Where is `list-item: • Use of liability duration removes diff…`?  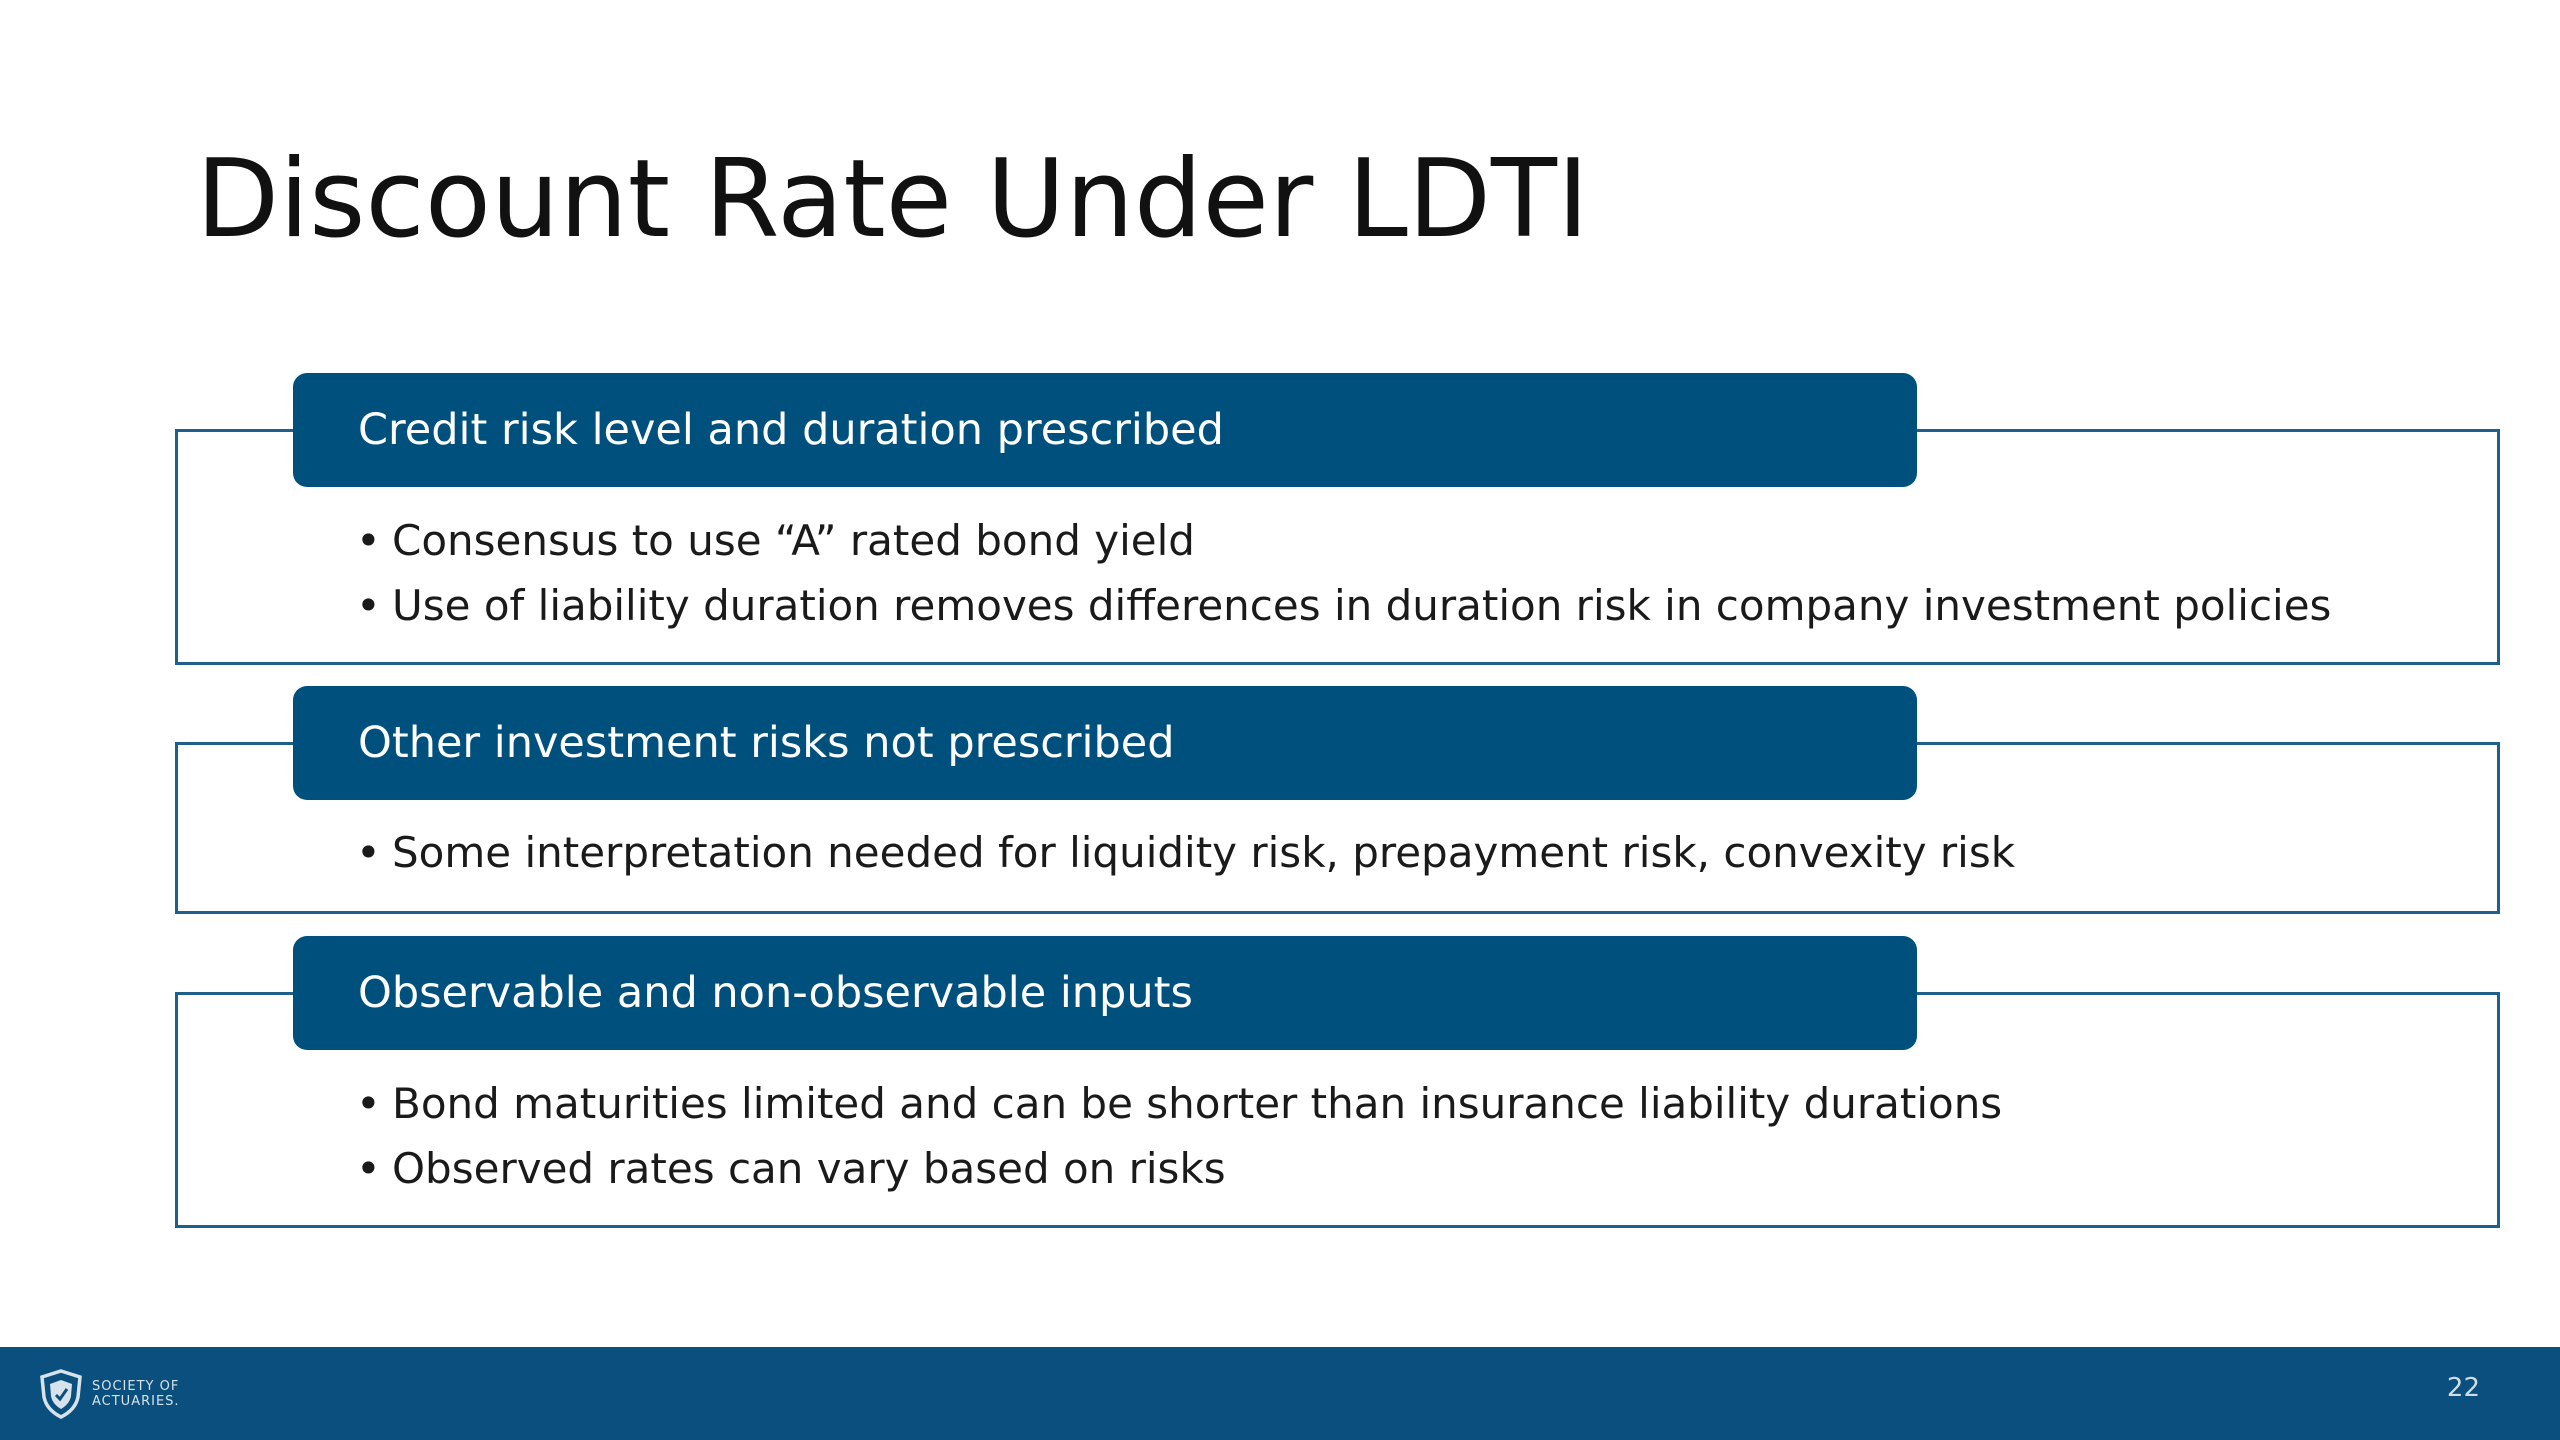 list-item: • Use of liability duration removes diff… is located at coordinates (1343, 605).